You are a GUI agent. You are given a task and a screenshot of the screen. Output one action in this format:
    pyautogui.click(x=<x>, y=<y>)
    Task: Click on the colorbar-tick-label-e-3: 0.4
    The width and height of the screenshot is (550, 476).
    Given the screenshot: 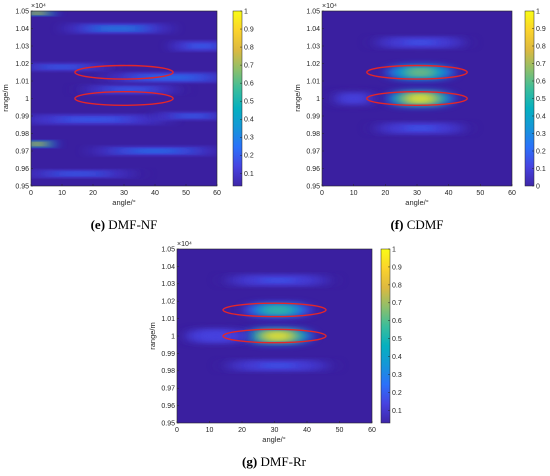 What is the action you would take?
    pyautogui.click(x=249, y=120)
    